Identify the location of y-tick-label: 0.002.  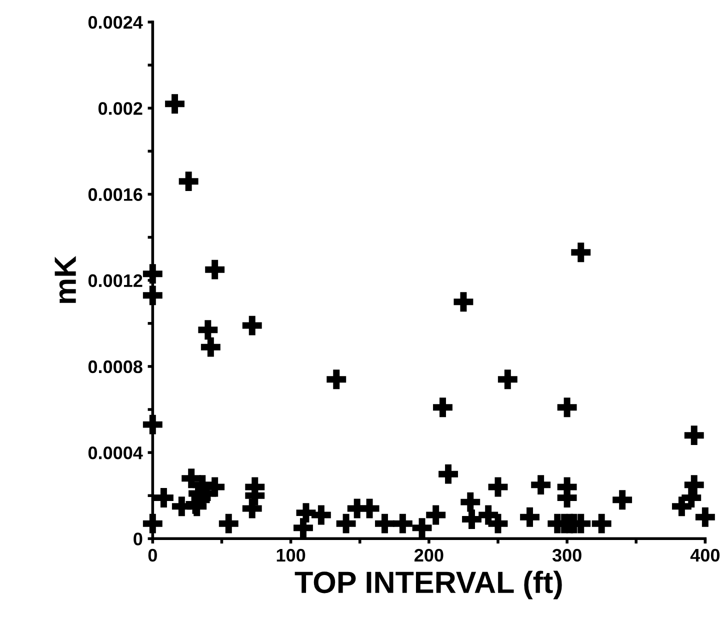
(120, 108).